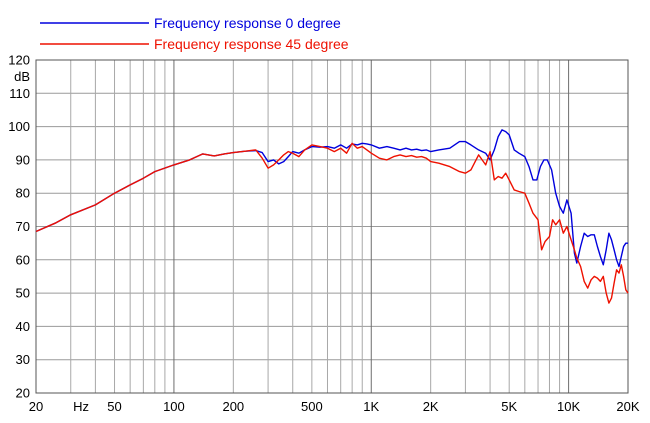 The image size is (650, 423). I want to click on y-tick-label: 30, so click(23, 359).